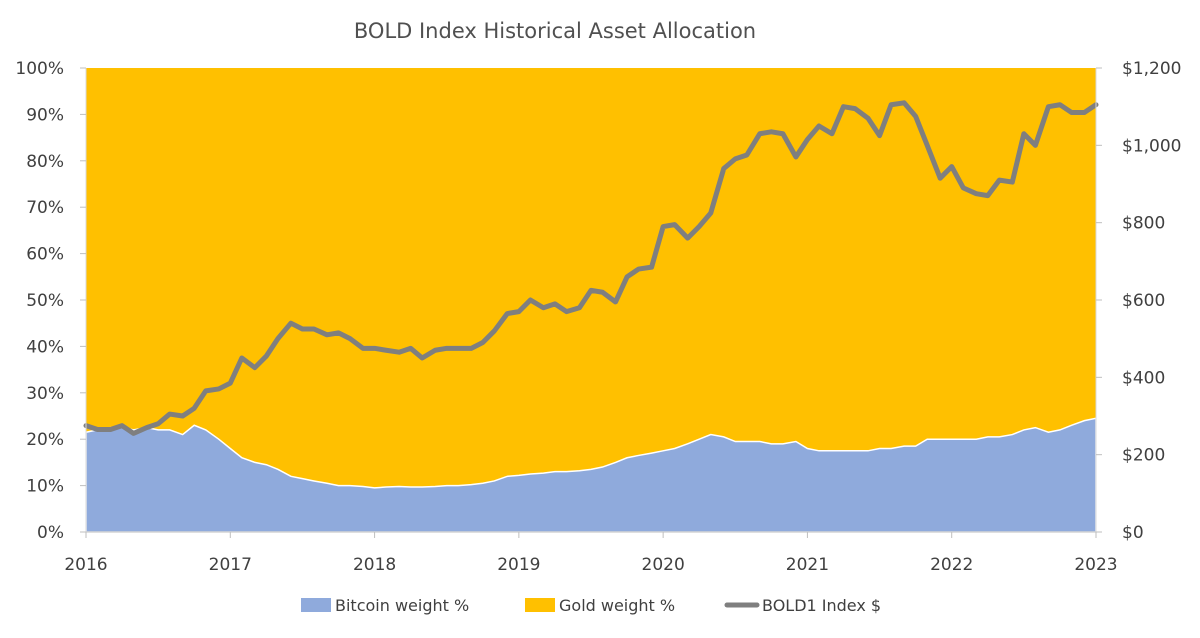 The height and width of the screenshot is (638, 1200). Describe the element at coordinates (374, 565) in the screenshot. I see `x-tick-label: 2018` at that location.